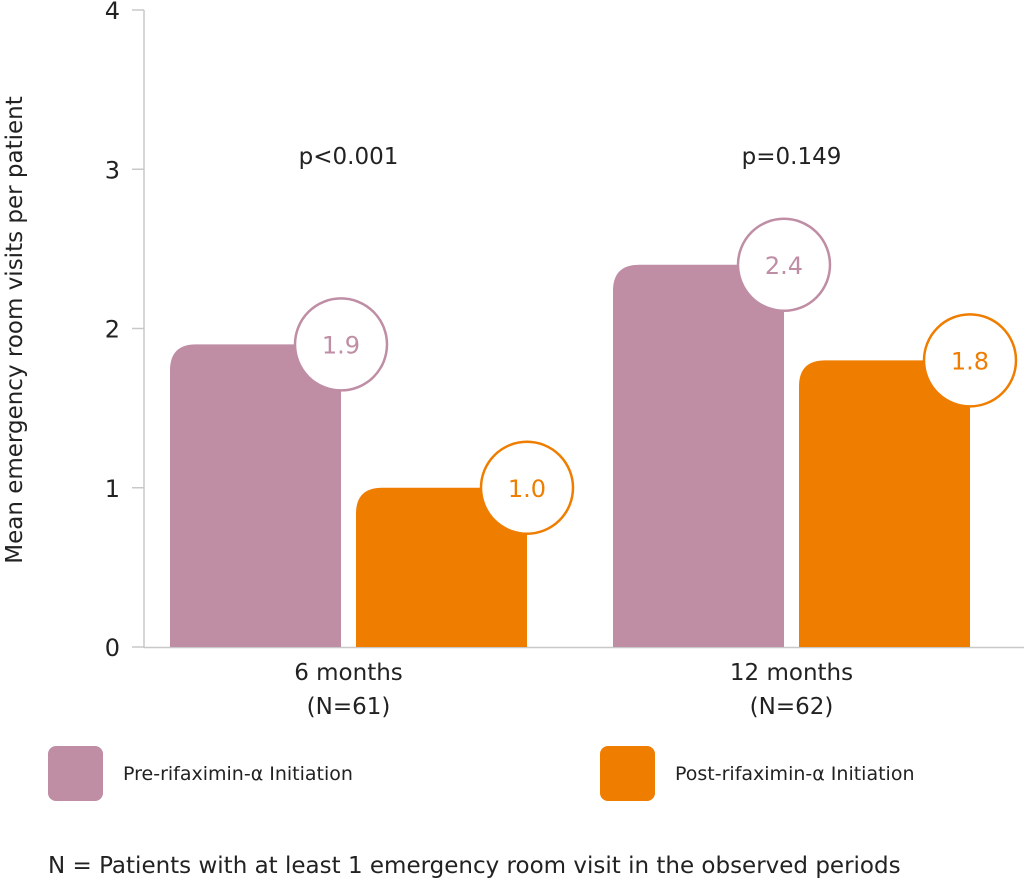 This screenshot has width=1024, height=887. I want to click on x-tick-label: 12 months, so click(791, 673).